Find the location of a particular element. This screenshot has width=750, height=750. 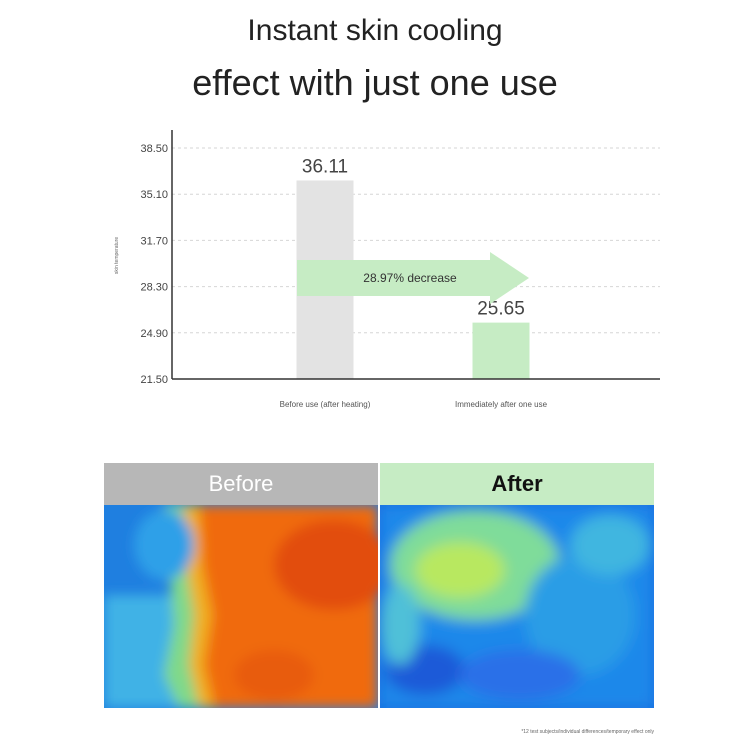

bar-value-label: 36.11 is located at coordinates (325, 166).